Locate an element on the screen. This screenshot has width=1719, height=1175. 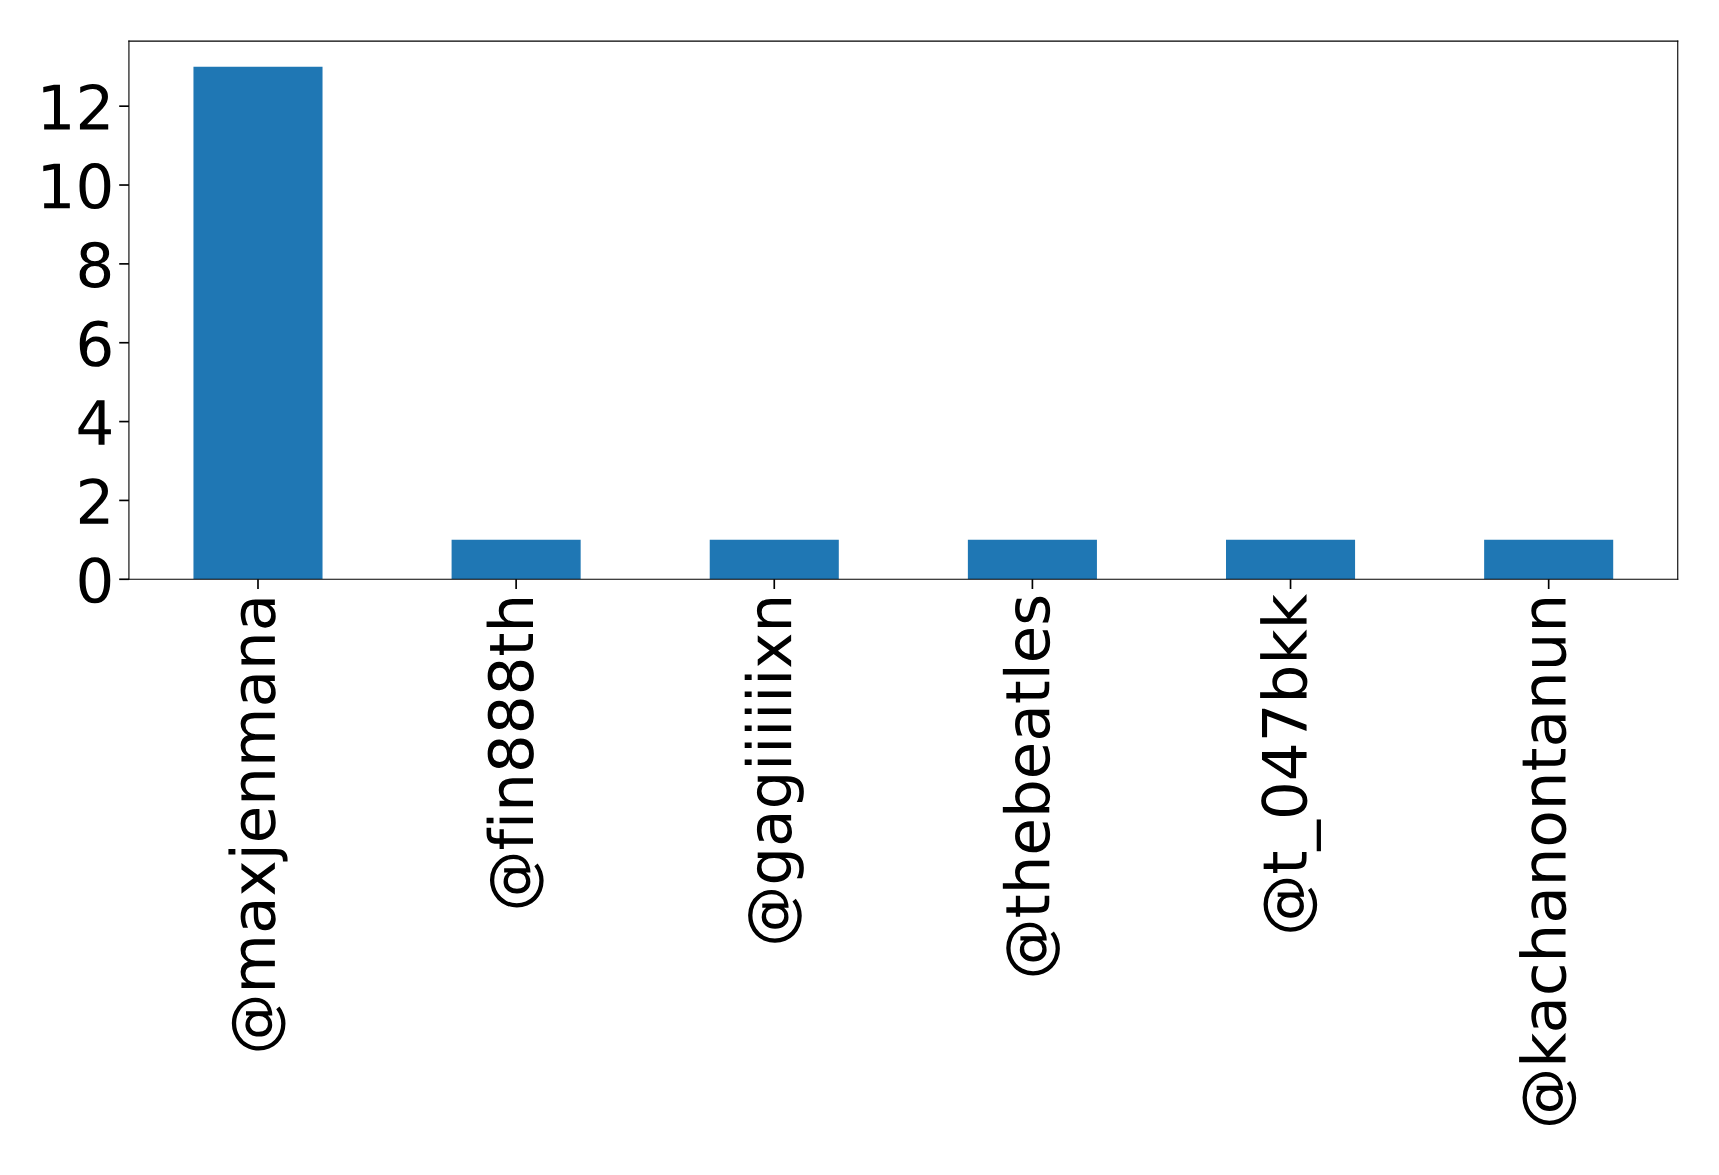
y-tick-label: 0 is located at coordinates (95, 580).